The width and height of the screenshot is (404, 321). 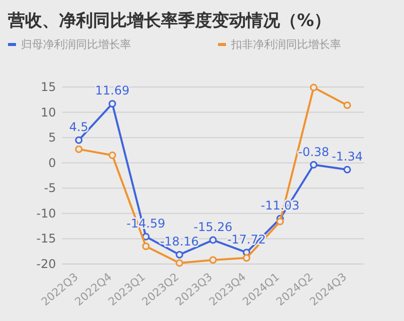 I want to click on y-tick-label: -5, so click(x=50, y=188).